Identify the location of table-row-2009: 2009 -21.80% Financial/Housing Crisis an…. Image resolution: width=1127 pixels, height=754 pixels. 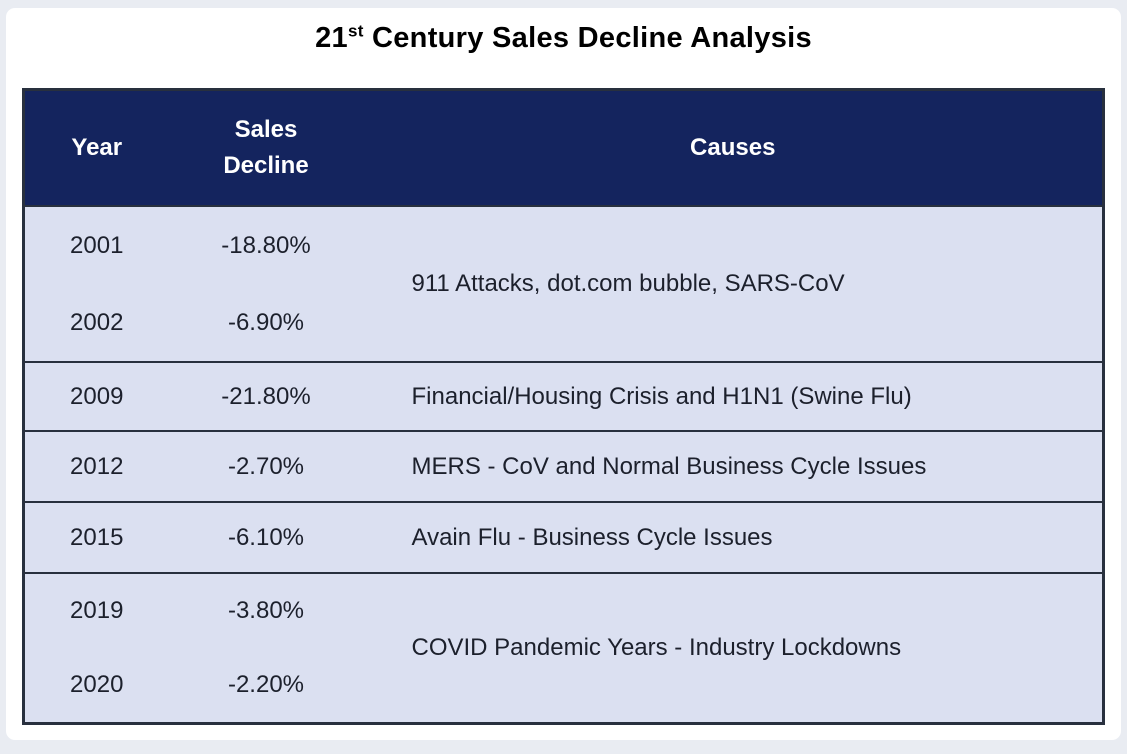
(563, 396).